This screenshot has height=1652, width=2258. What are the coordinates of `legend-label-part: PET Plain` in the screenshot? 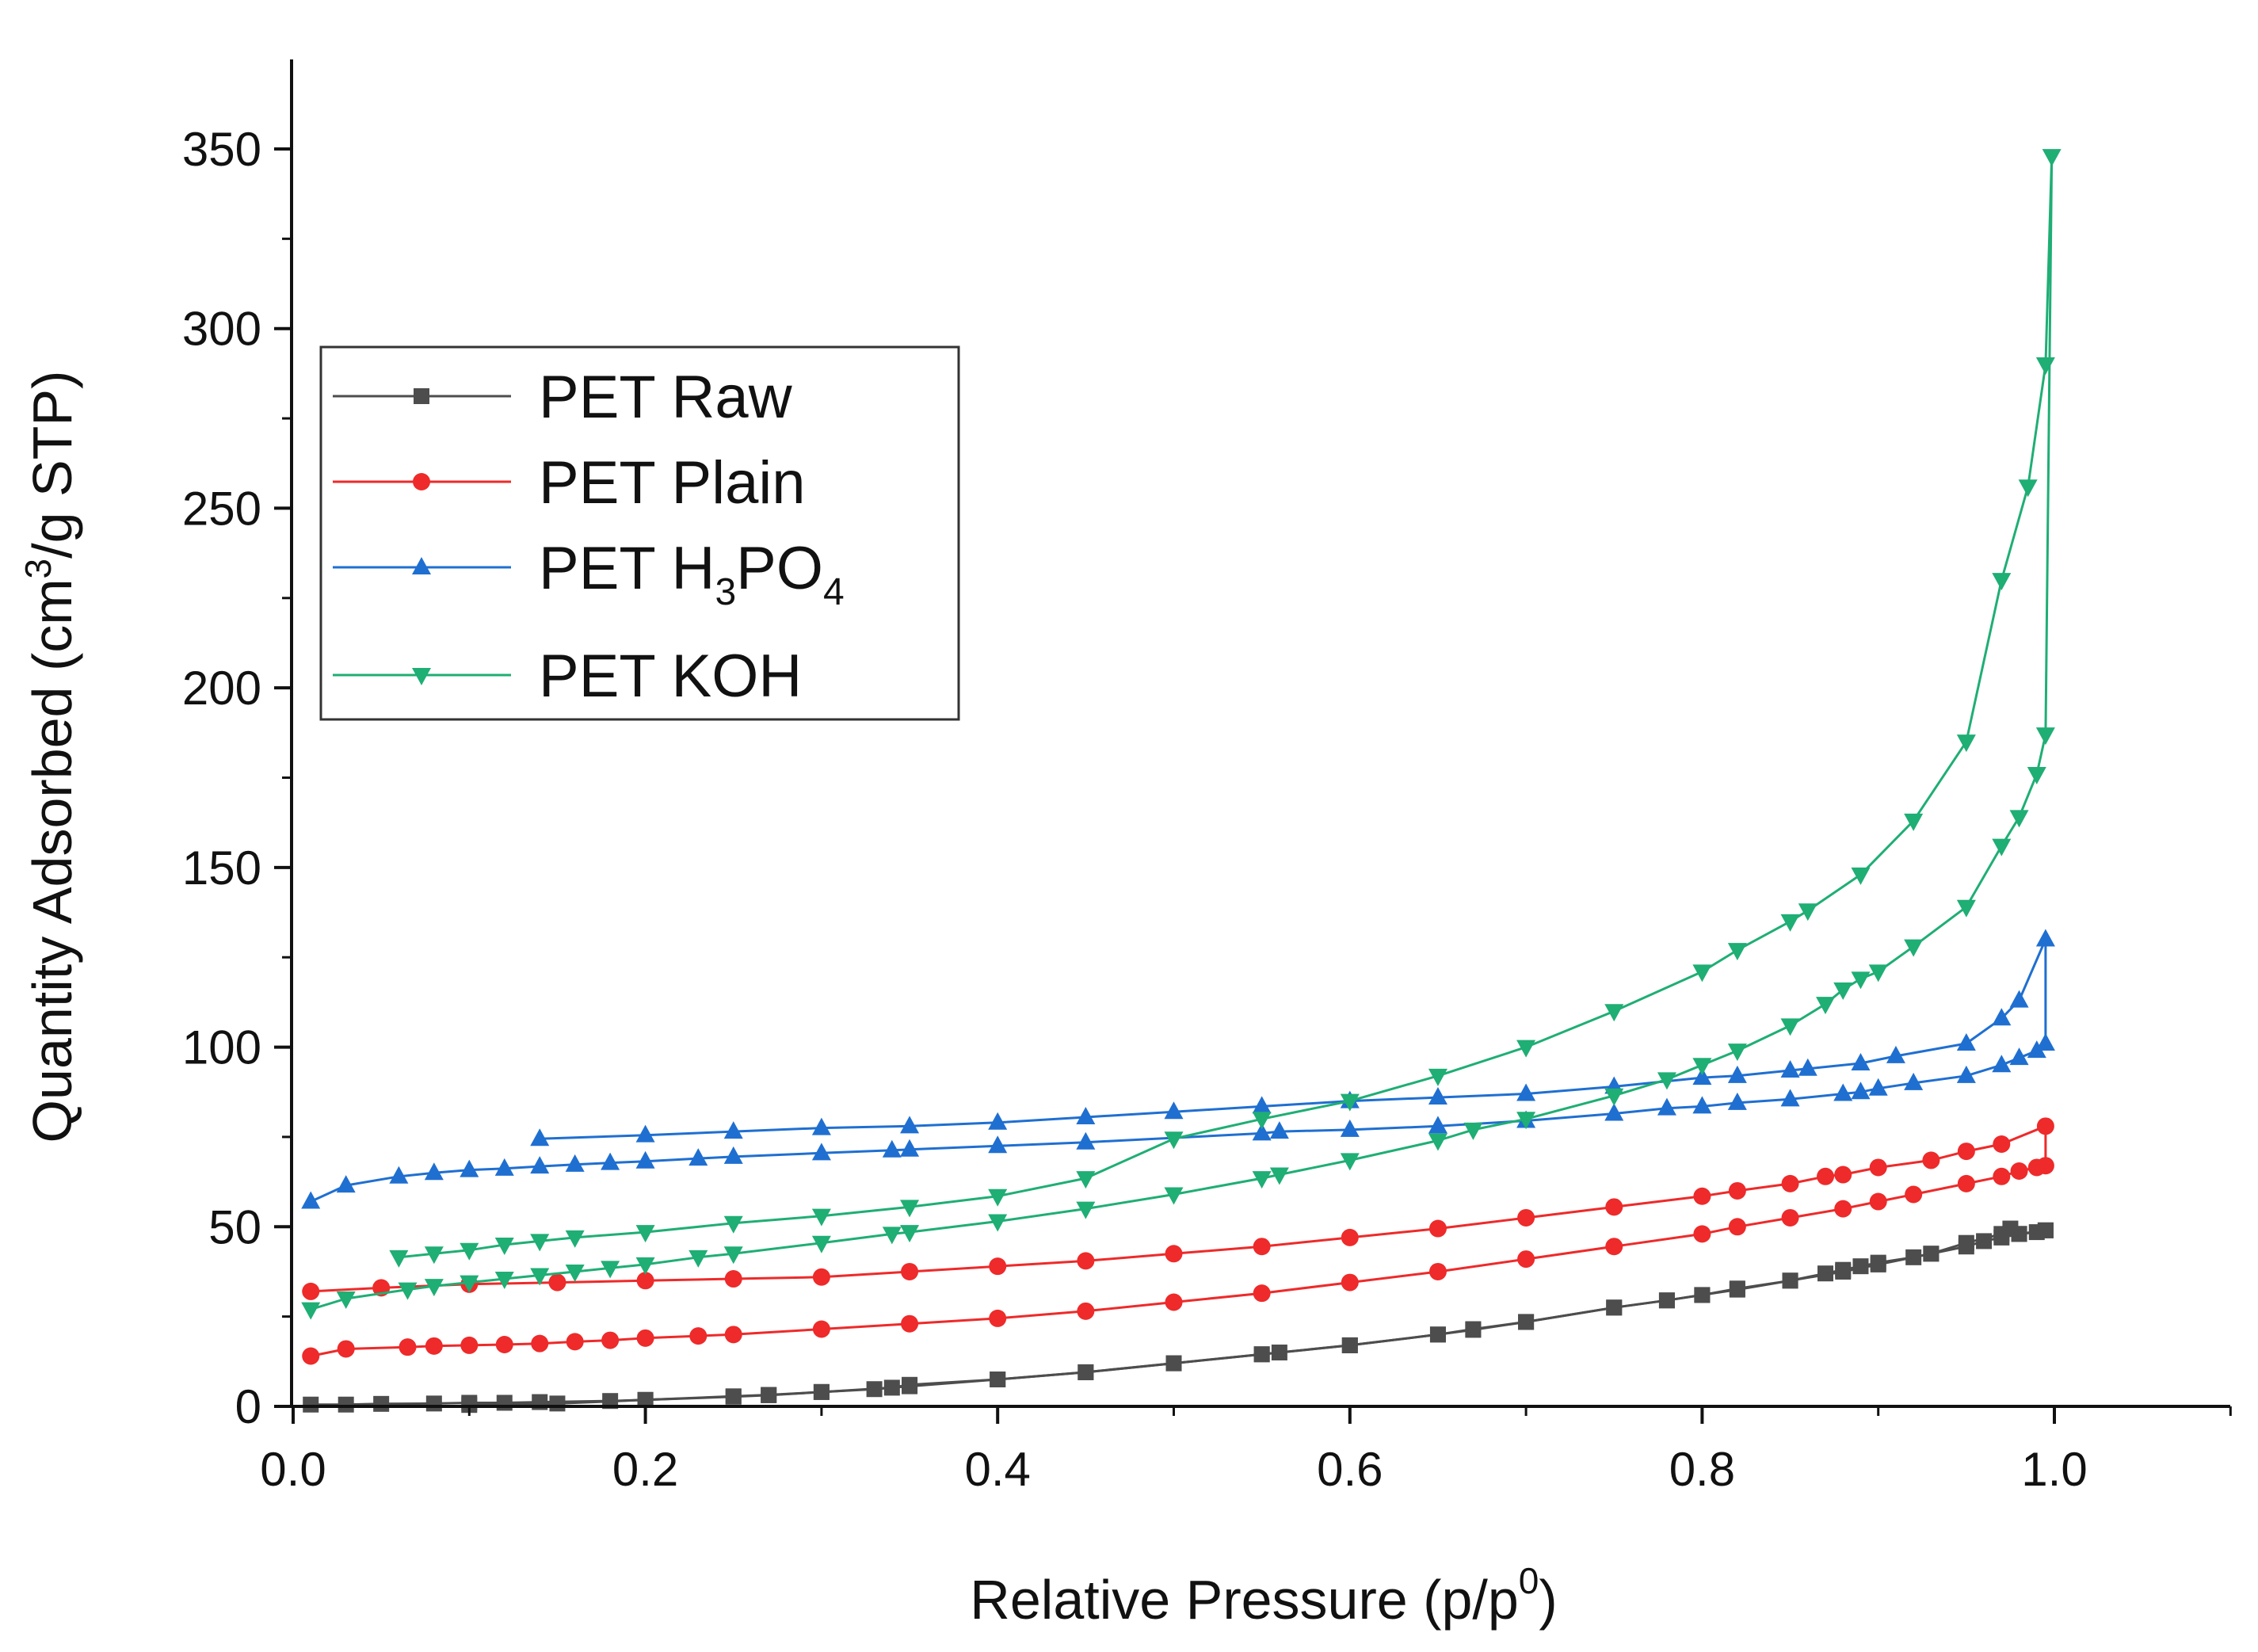 It's located at (672, 483).